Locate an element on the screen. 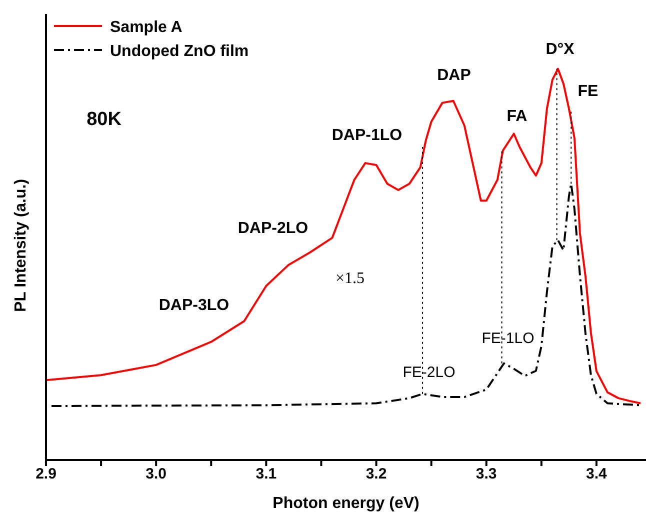 The image size is (646, 521). annotation: FA is located at coordinates (517, 116).